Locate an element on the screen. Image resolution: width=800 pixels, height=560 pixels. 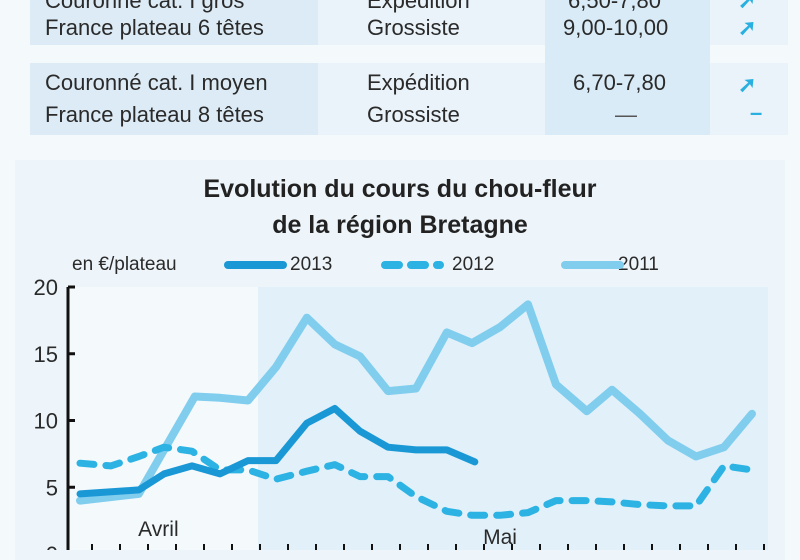
price: 9,00-10,00 is located at coordinates (616, 27).